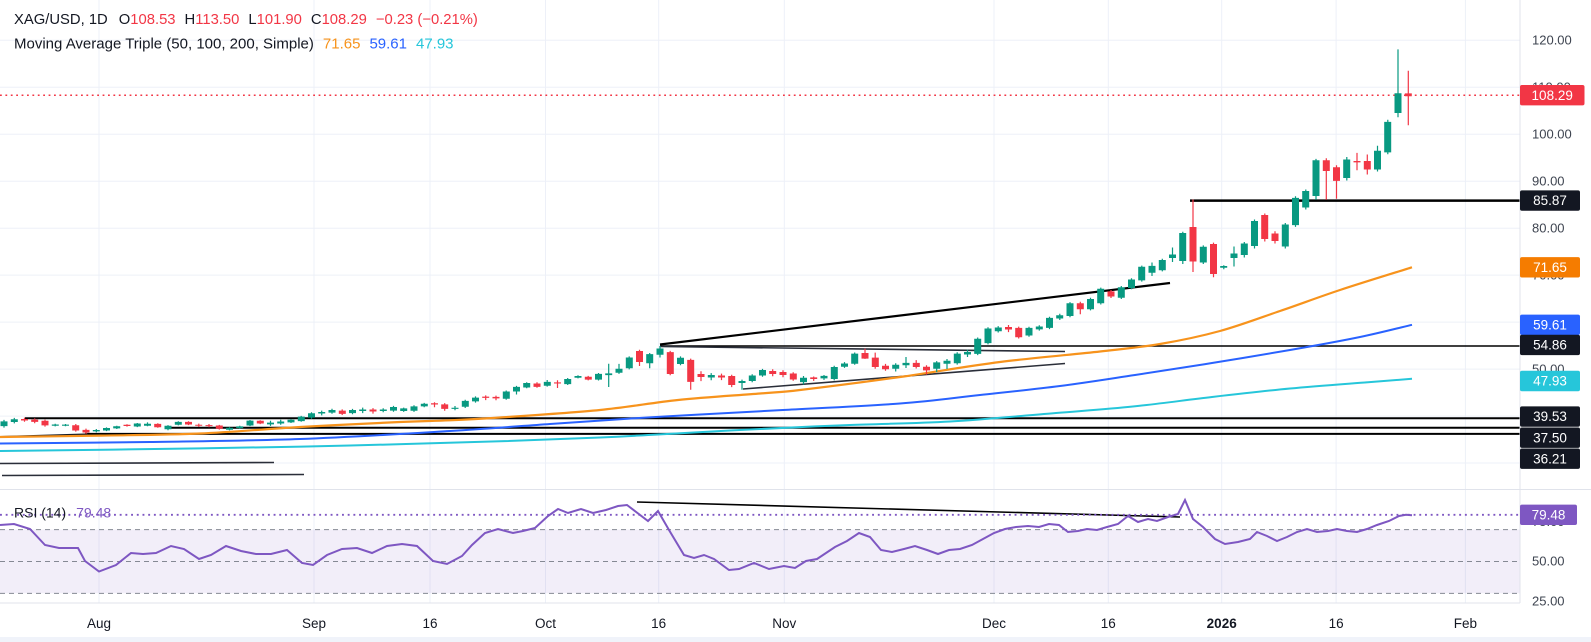 The height and width of the screenshot is (642, 1591). What do you see at coordinates (1548, 561) in the screenshot?
I see `svg-text: 50.00` at bounding box center [1548, 561].